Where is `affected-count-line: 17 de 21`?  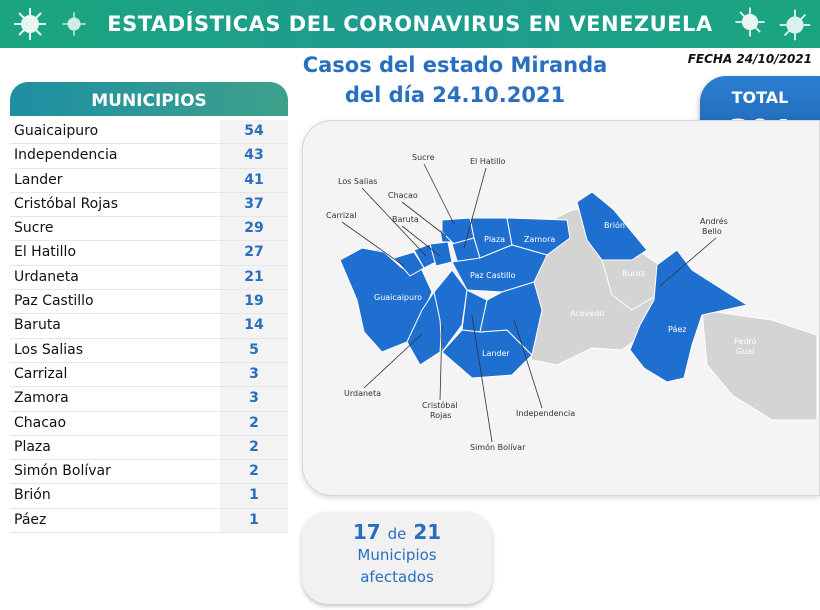 affected-count-line: 17 de 21 is located at coordinates (397, 532).